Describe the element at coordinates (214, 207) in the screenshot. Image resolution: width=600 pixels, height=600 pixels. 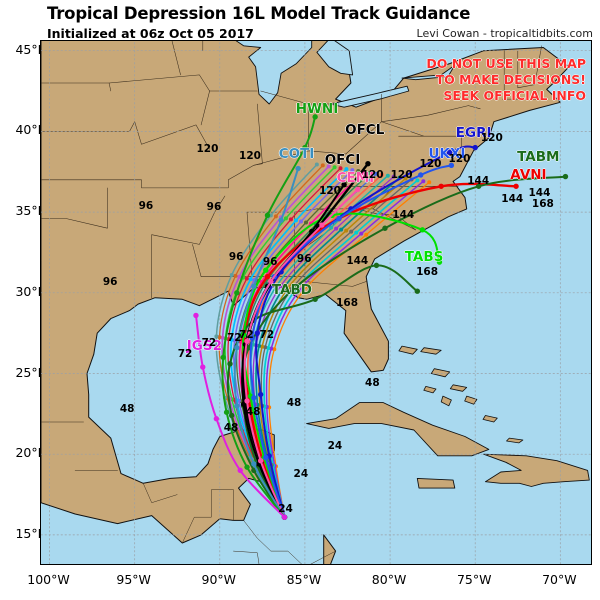
I see `forecast-hour-label-15: 96` at that location.